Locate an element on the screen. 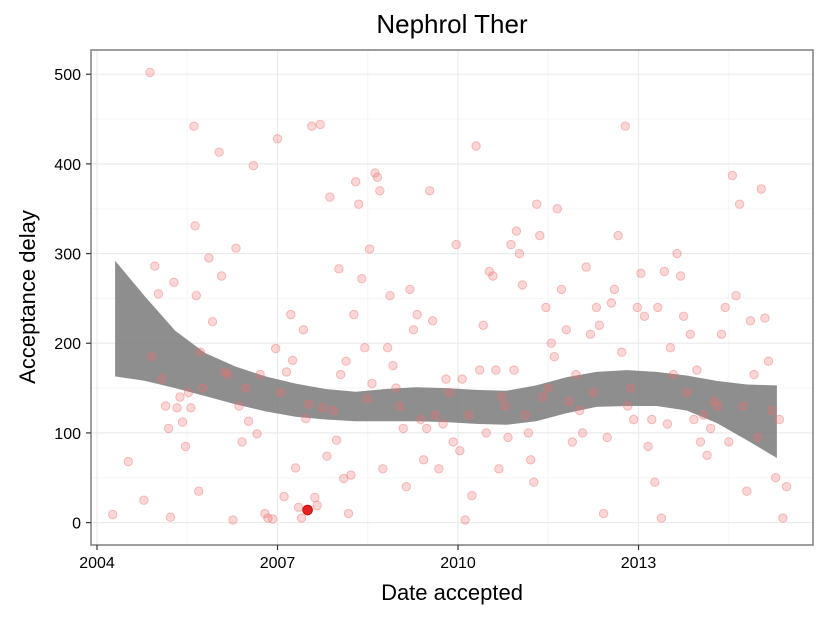 Image resolution: width=825 pixels, height=618 pixels. y-tick-label: 200 is located at coordinates (67, 344).